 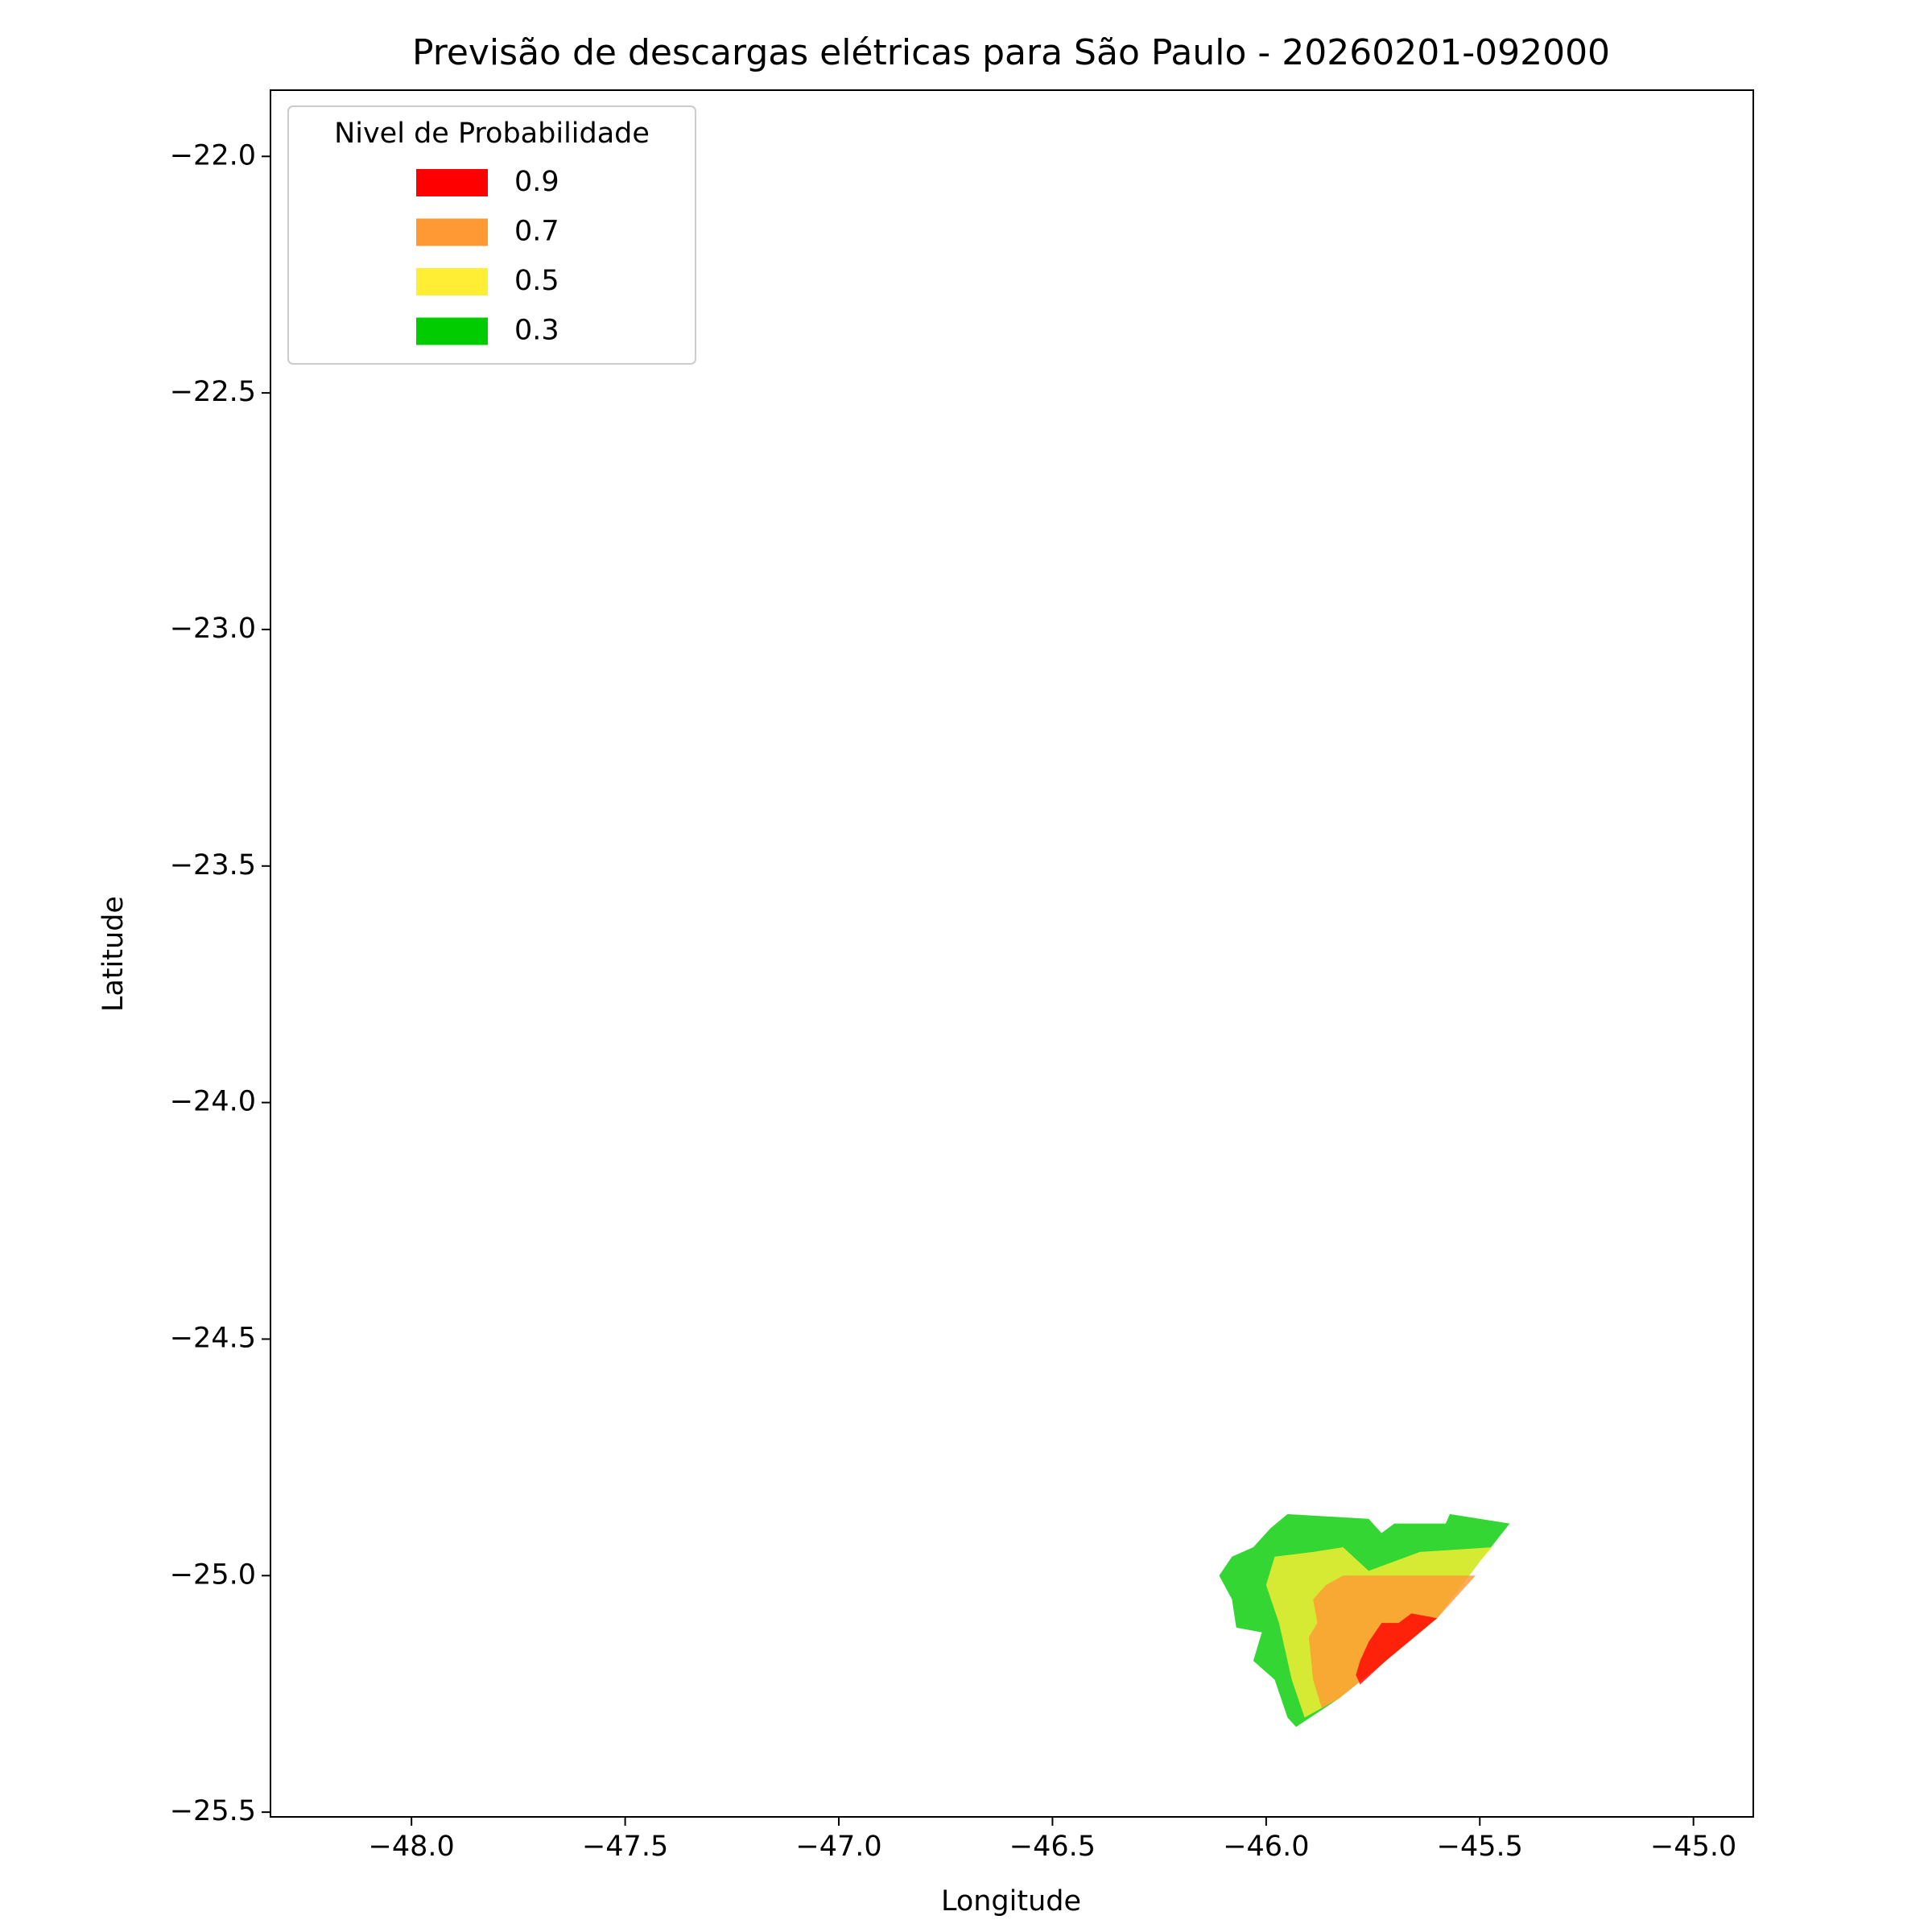 I want to click on legend-title: Nivel de Probabilidade, so click(x=492, y=134).